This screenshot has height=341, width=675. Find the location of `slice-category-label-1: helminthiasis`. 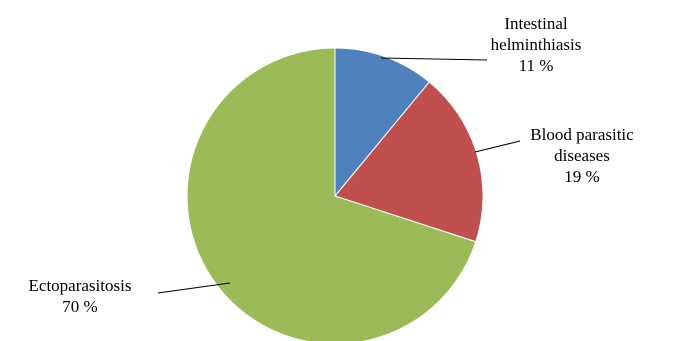

slice-category-label-1: helminthiasis is located at coordinates (536, 44).